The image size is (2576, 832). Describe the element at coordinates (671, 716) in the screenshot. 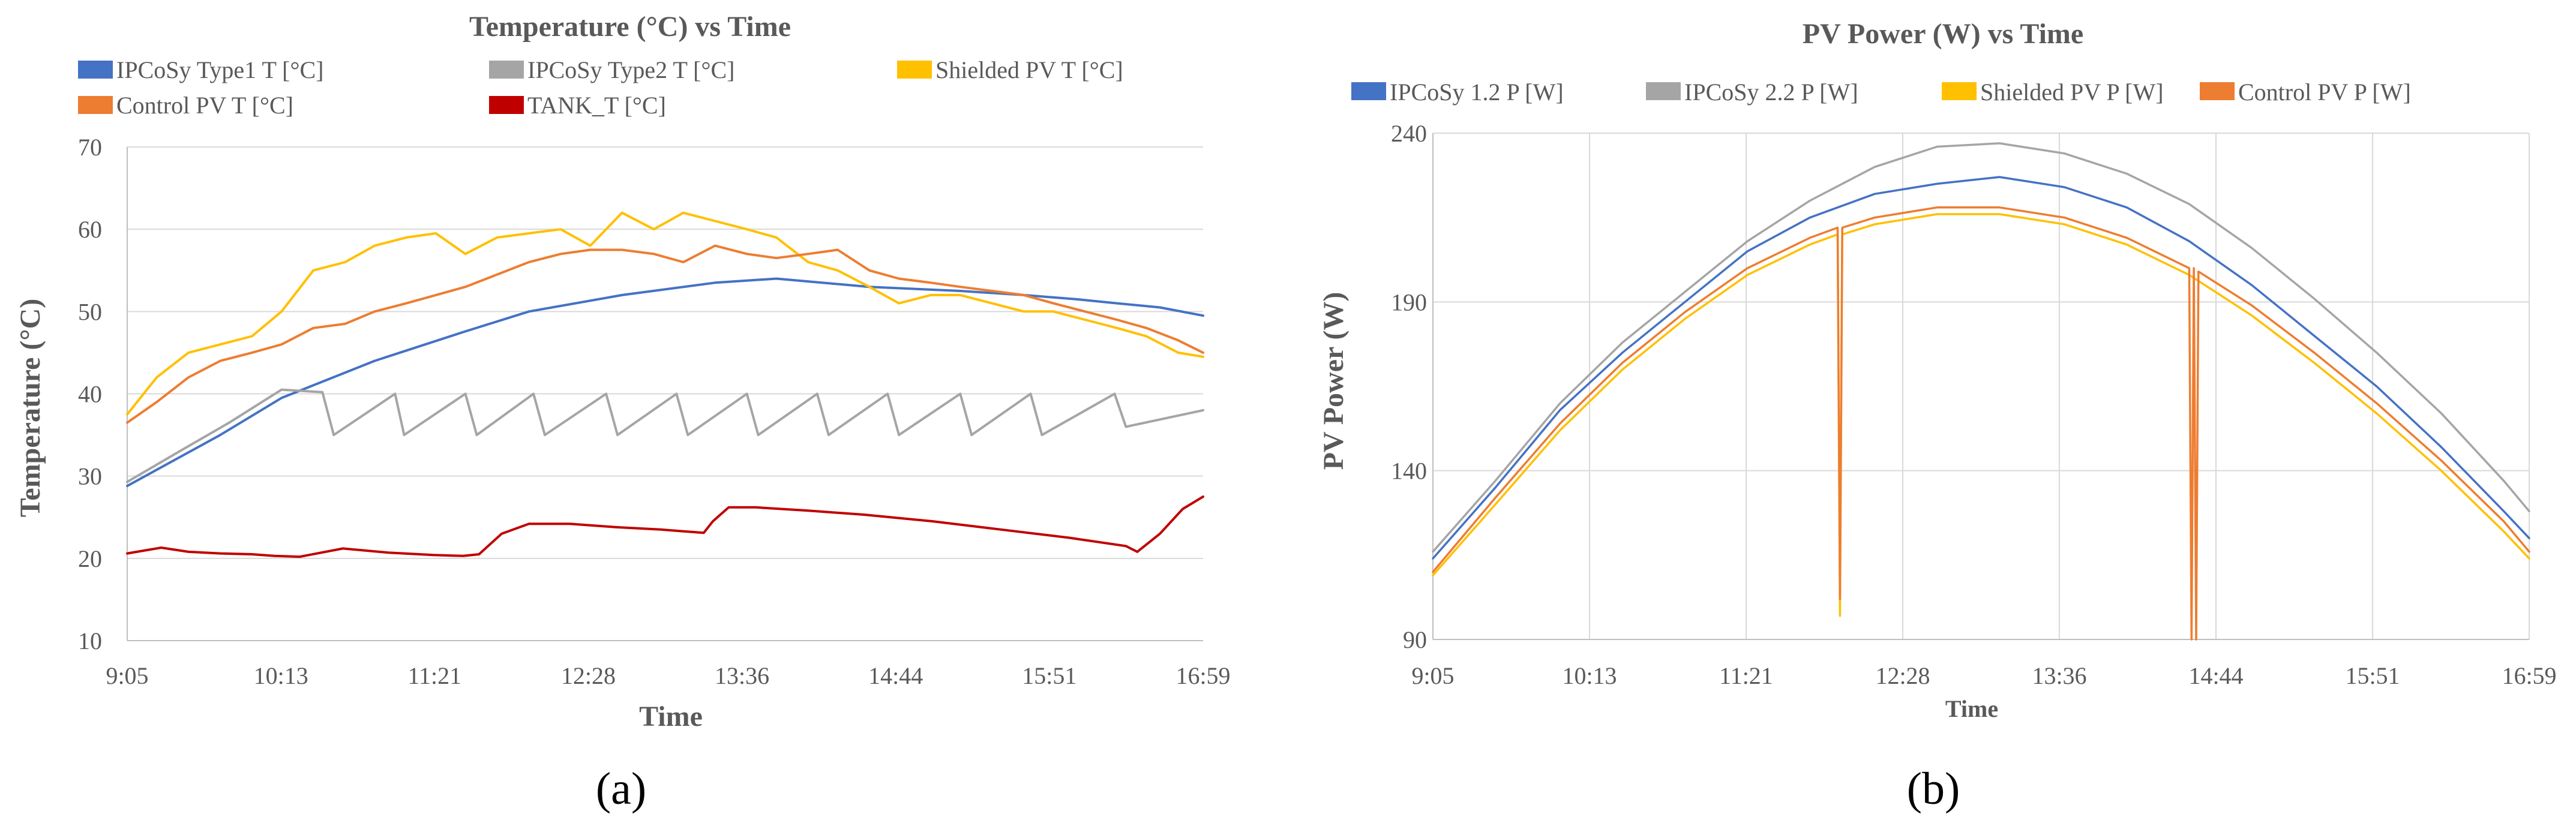

I see `chart-a-xlabel: Time` at that location.